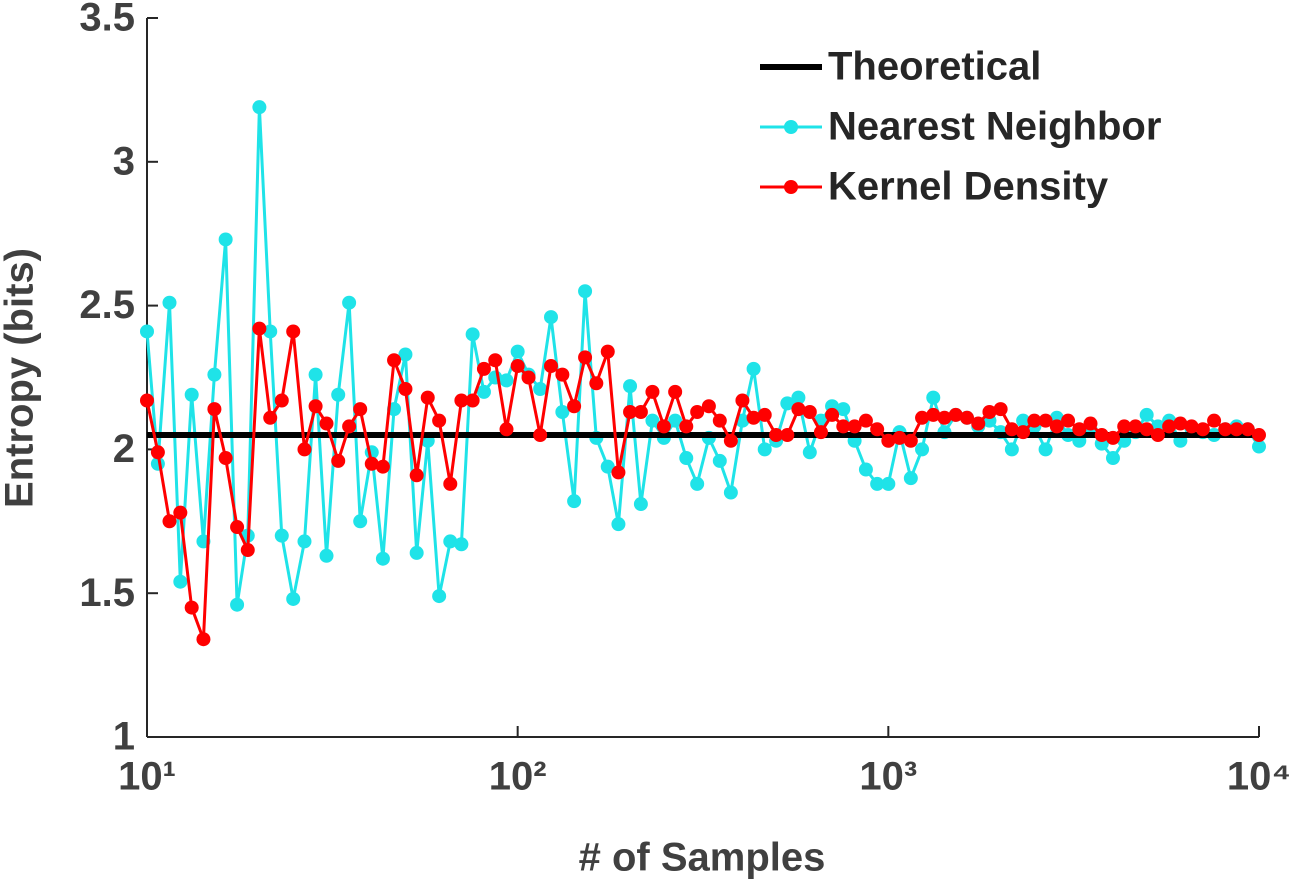  What do you see at coordinates (124, 161) in the screenshot?
I see `y-tick-label: 3` at bounding box center [124, 161].